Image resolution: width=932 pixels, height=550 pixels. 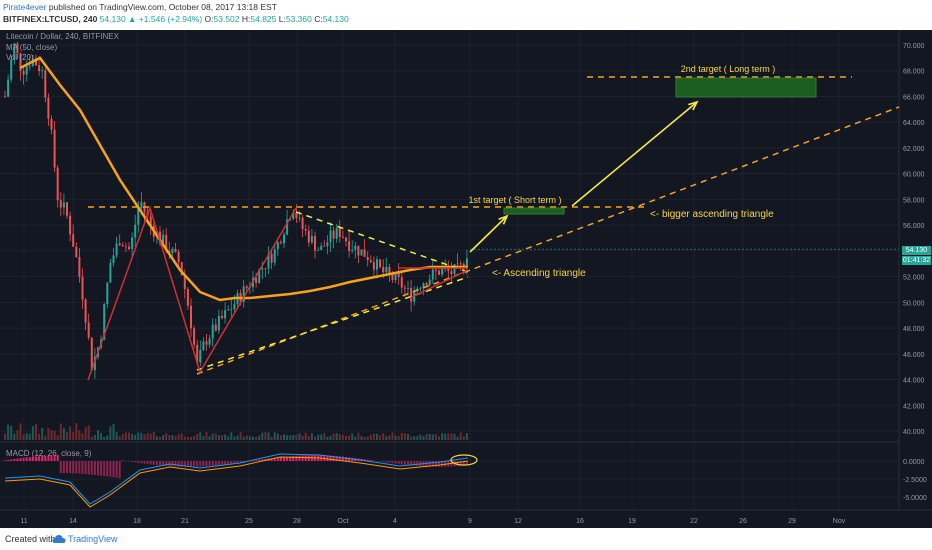 What do you see at coordinates (343, 521) in the screenshot?
I see `time-tick: Oct` at bounding box center [343, 521].